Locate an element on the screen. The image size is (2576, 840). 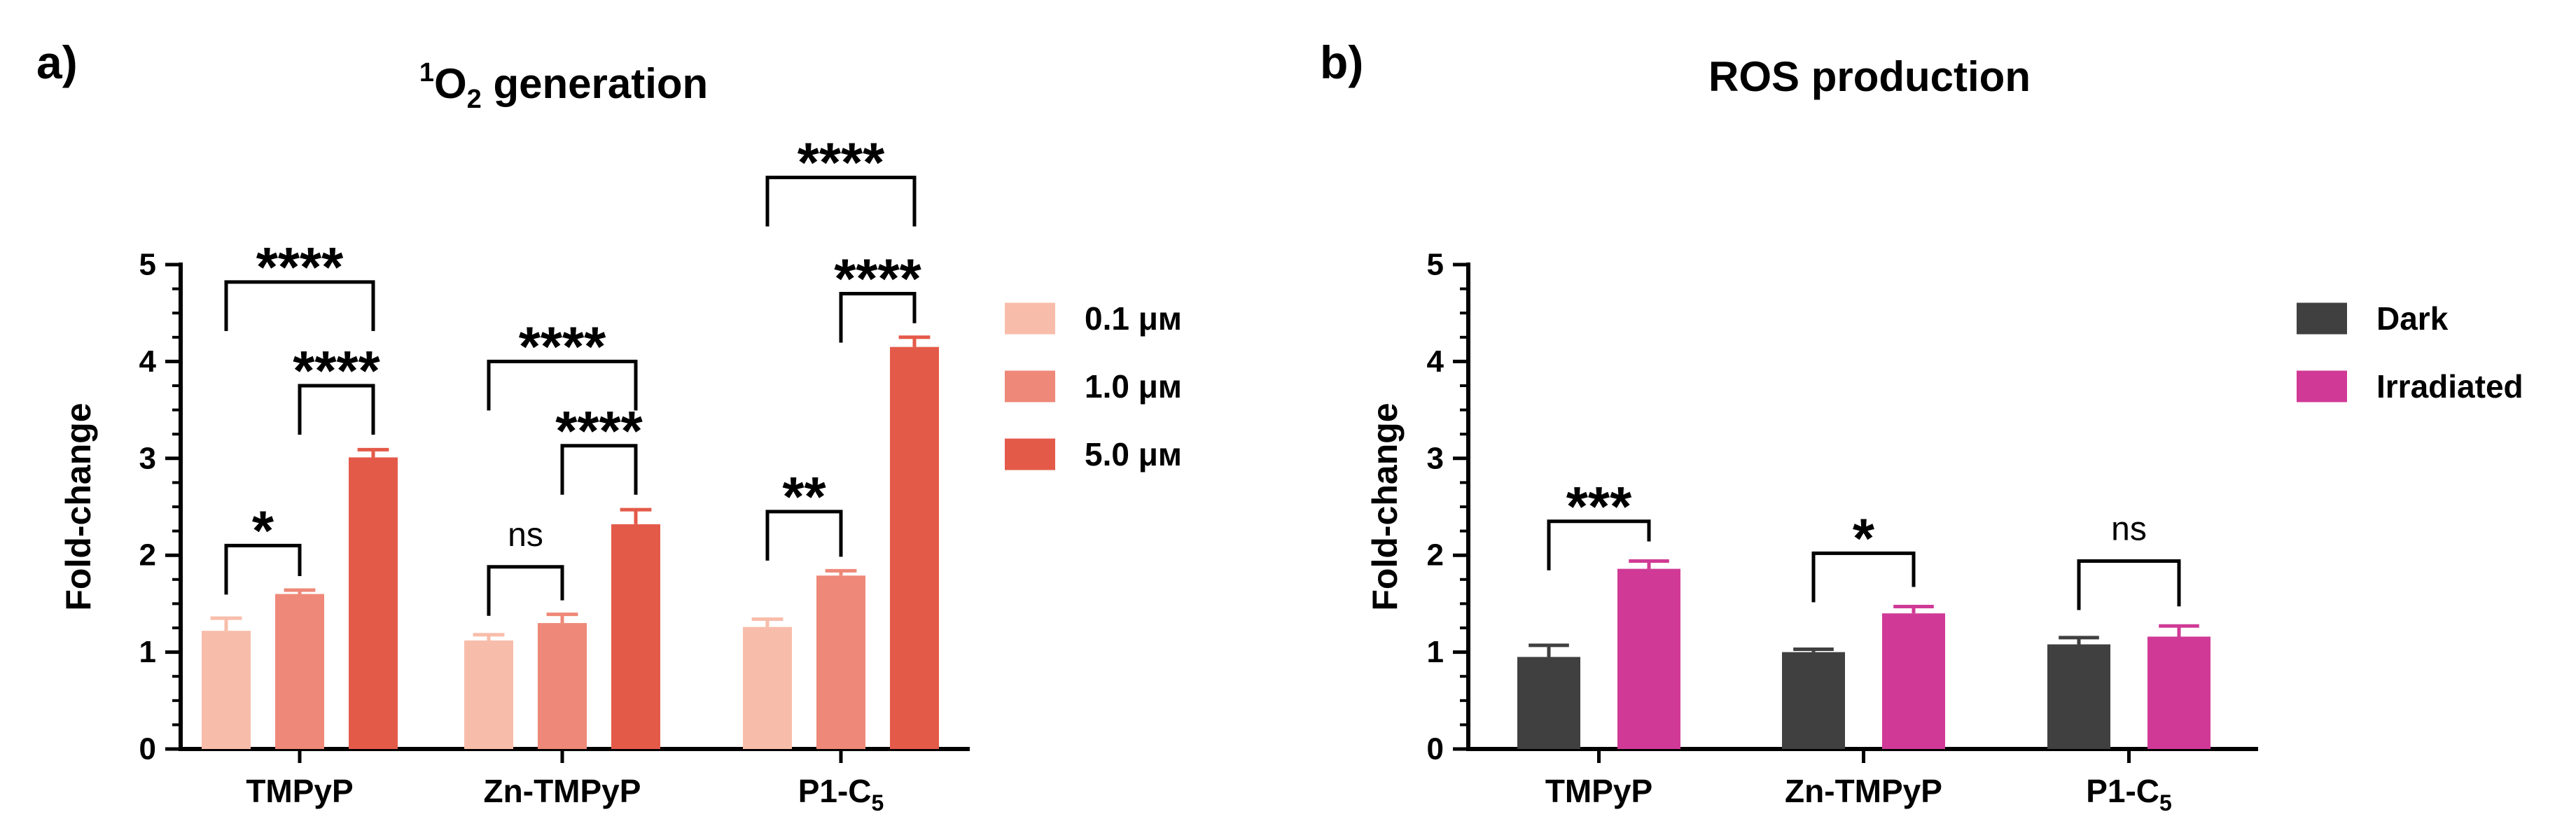
legend-label: 5.0 μм is located at coordinates (1133, 454).